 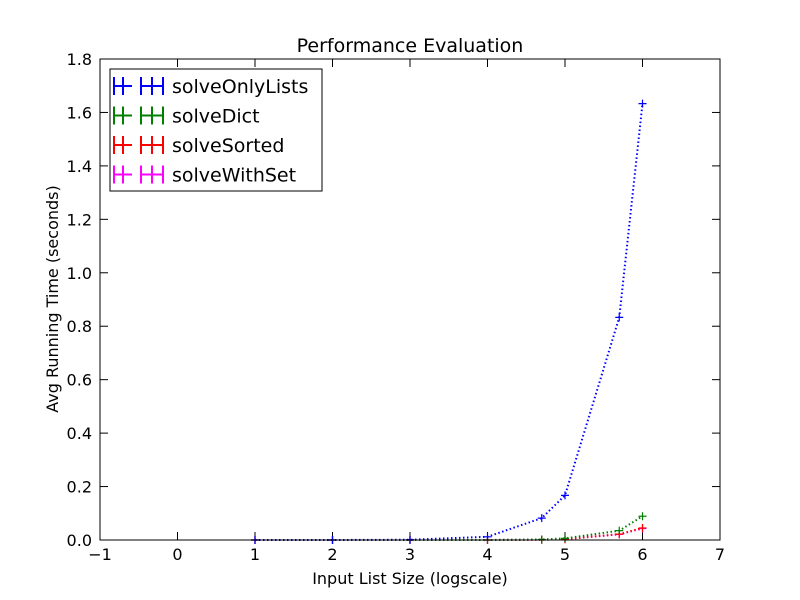 I want to click on y-tick-label: 0.8, so click(x=79, y=326).